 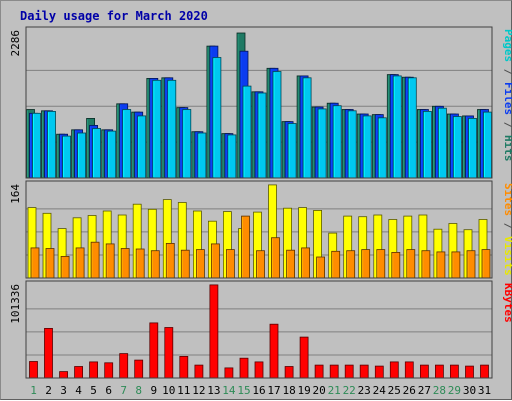 I want to click on legend-label-4: Hits, so click(x=507, y=148).